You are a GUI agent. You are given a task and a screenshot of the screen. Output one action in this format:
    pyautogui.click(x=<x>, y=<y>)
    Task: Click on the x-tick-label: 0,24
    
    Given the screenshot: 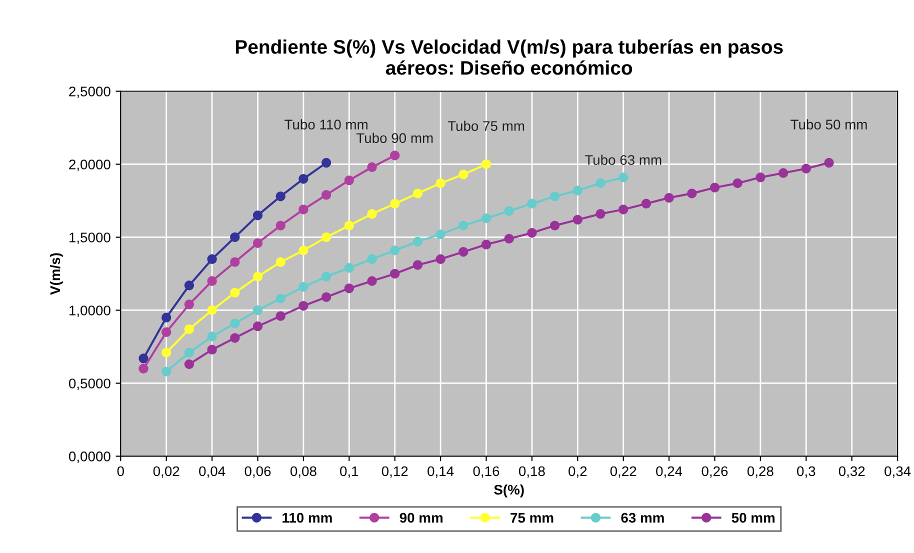 What is the action you would take?
    pyautogui.click(x=669, y=472)
    